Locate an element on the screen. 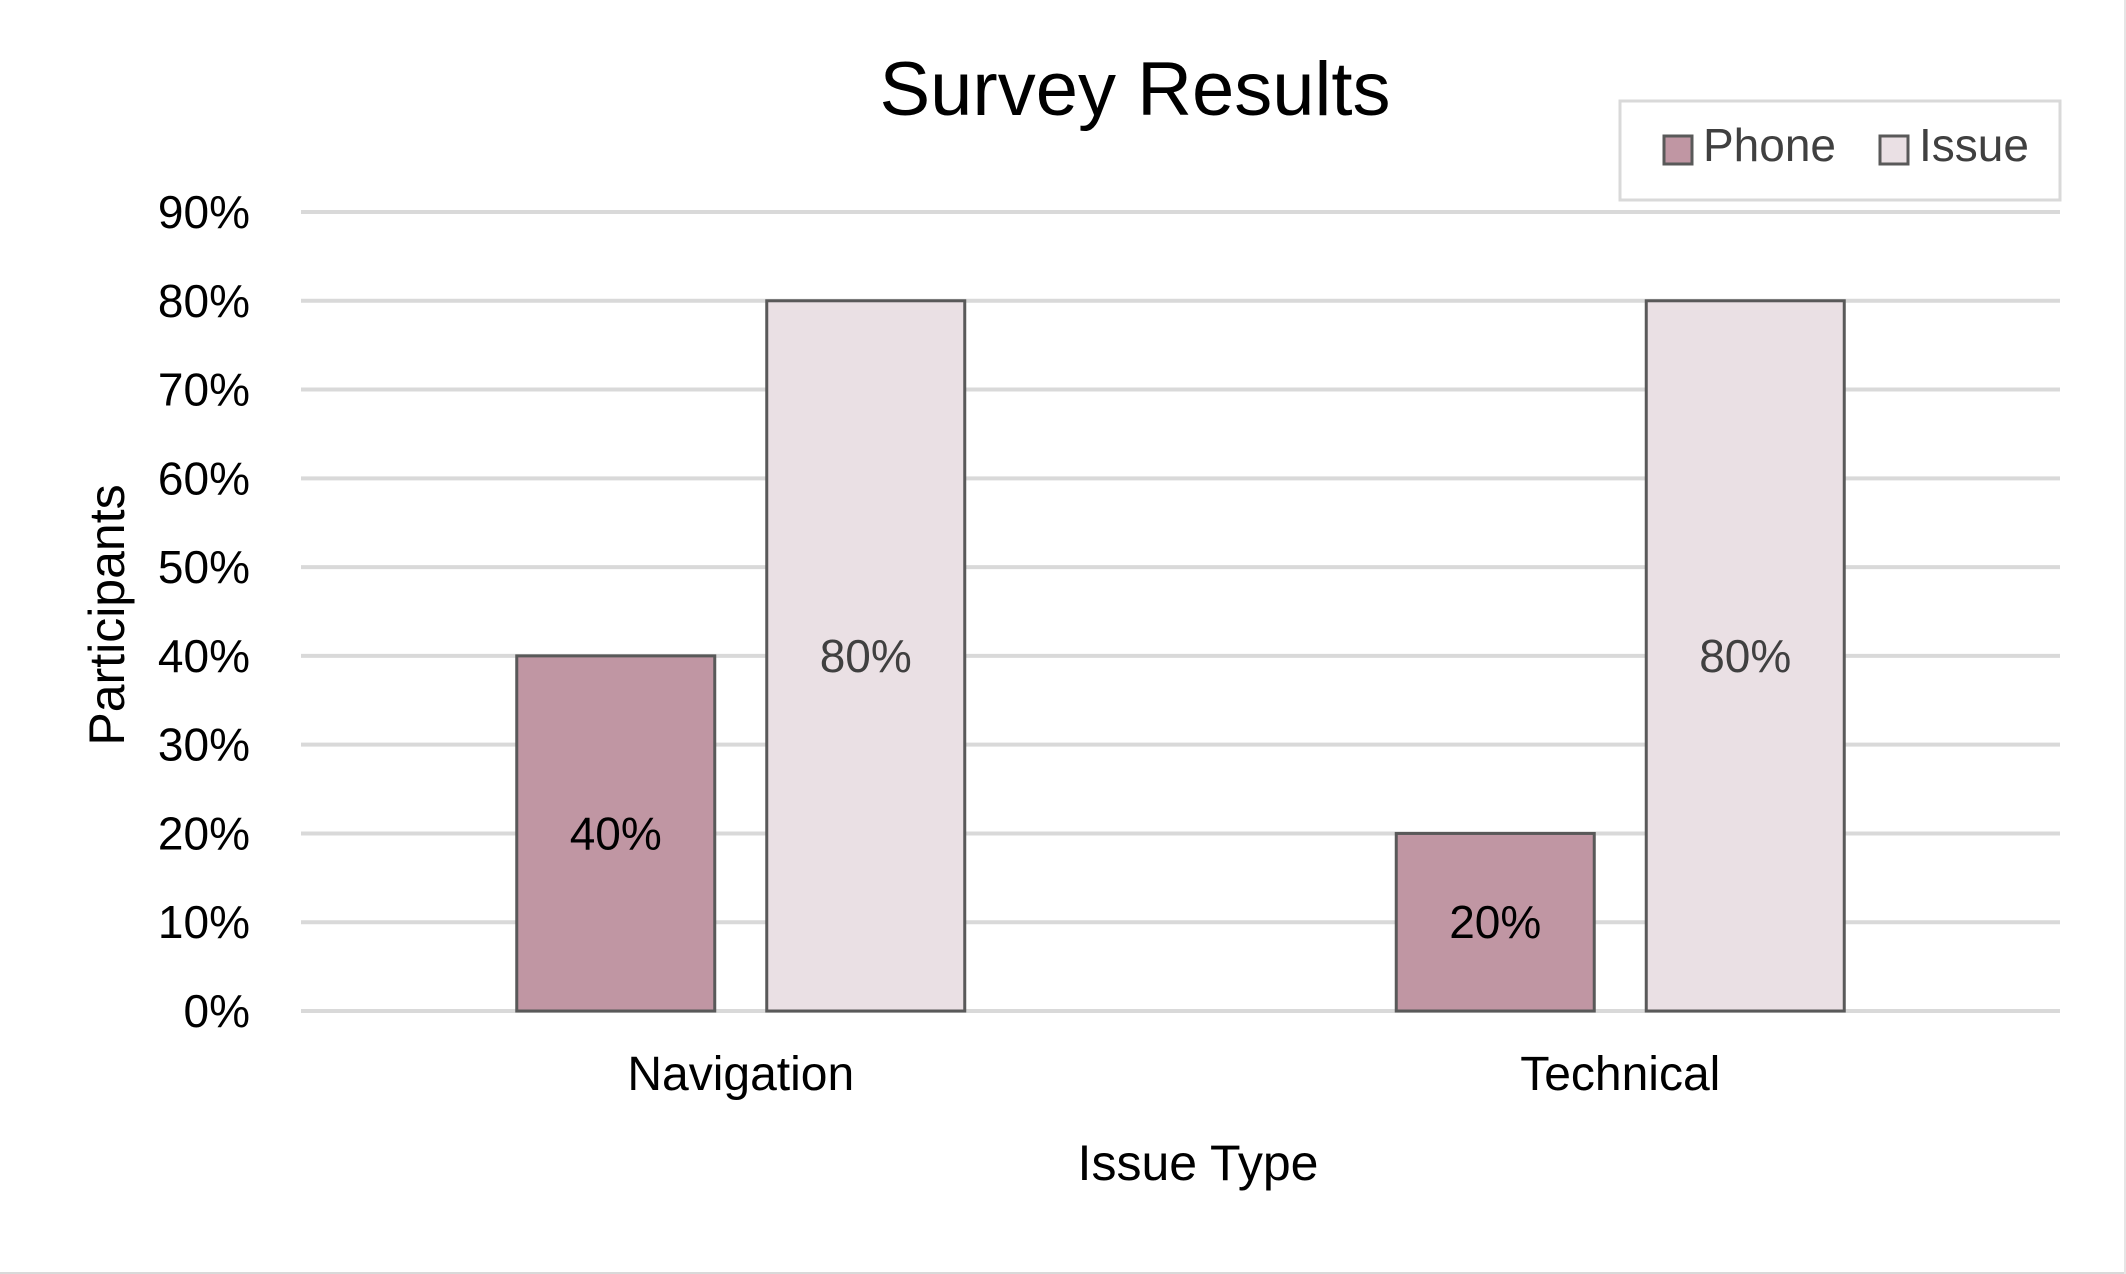  y-axis-ticks: 0% 10% 20% 30% 40% 50% 60% 70% 80% 90% is located at coordinates (204, 611).